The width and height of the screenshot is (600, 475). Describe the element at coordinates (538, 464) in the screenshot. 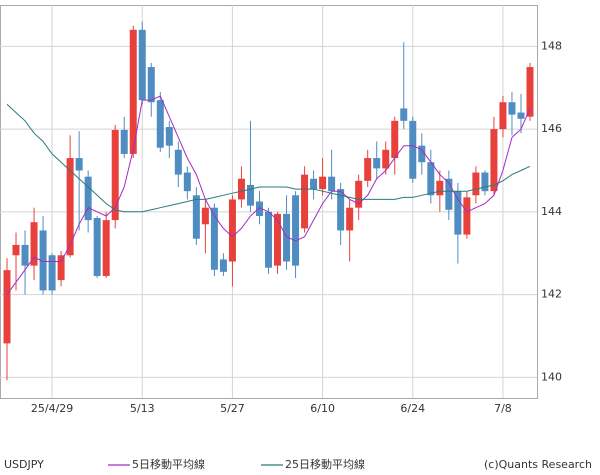

I see `credit: (c)Quants Research` at that location.